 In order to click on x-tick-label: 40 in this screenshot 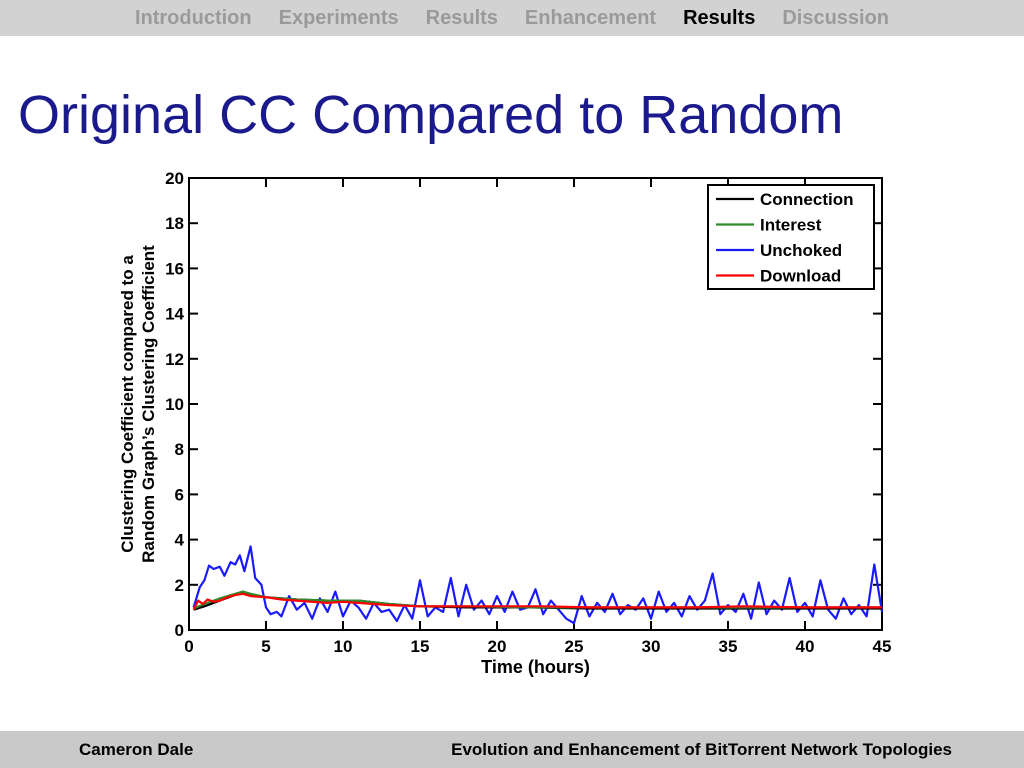, I will do `click(805, 646)`.